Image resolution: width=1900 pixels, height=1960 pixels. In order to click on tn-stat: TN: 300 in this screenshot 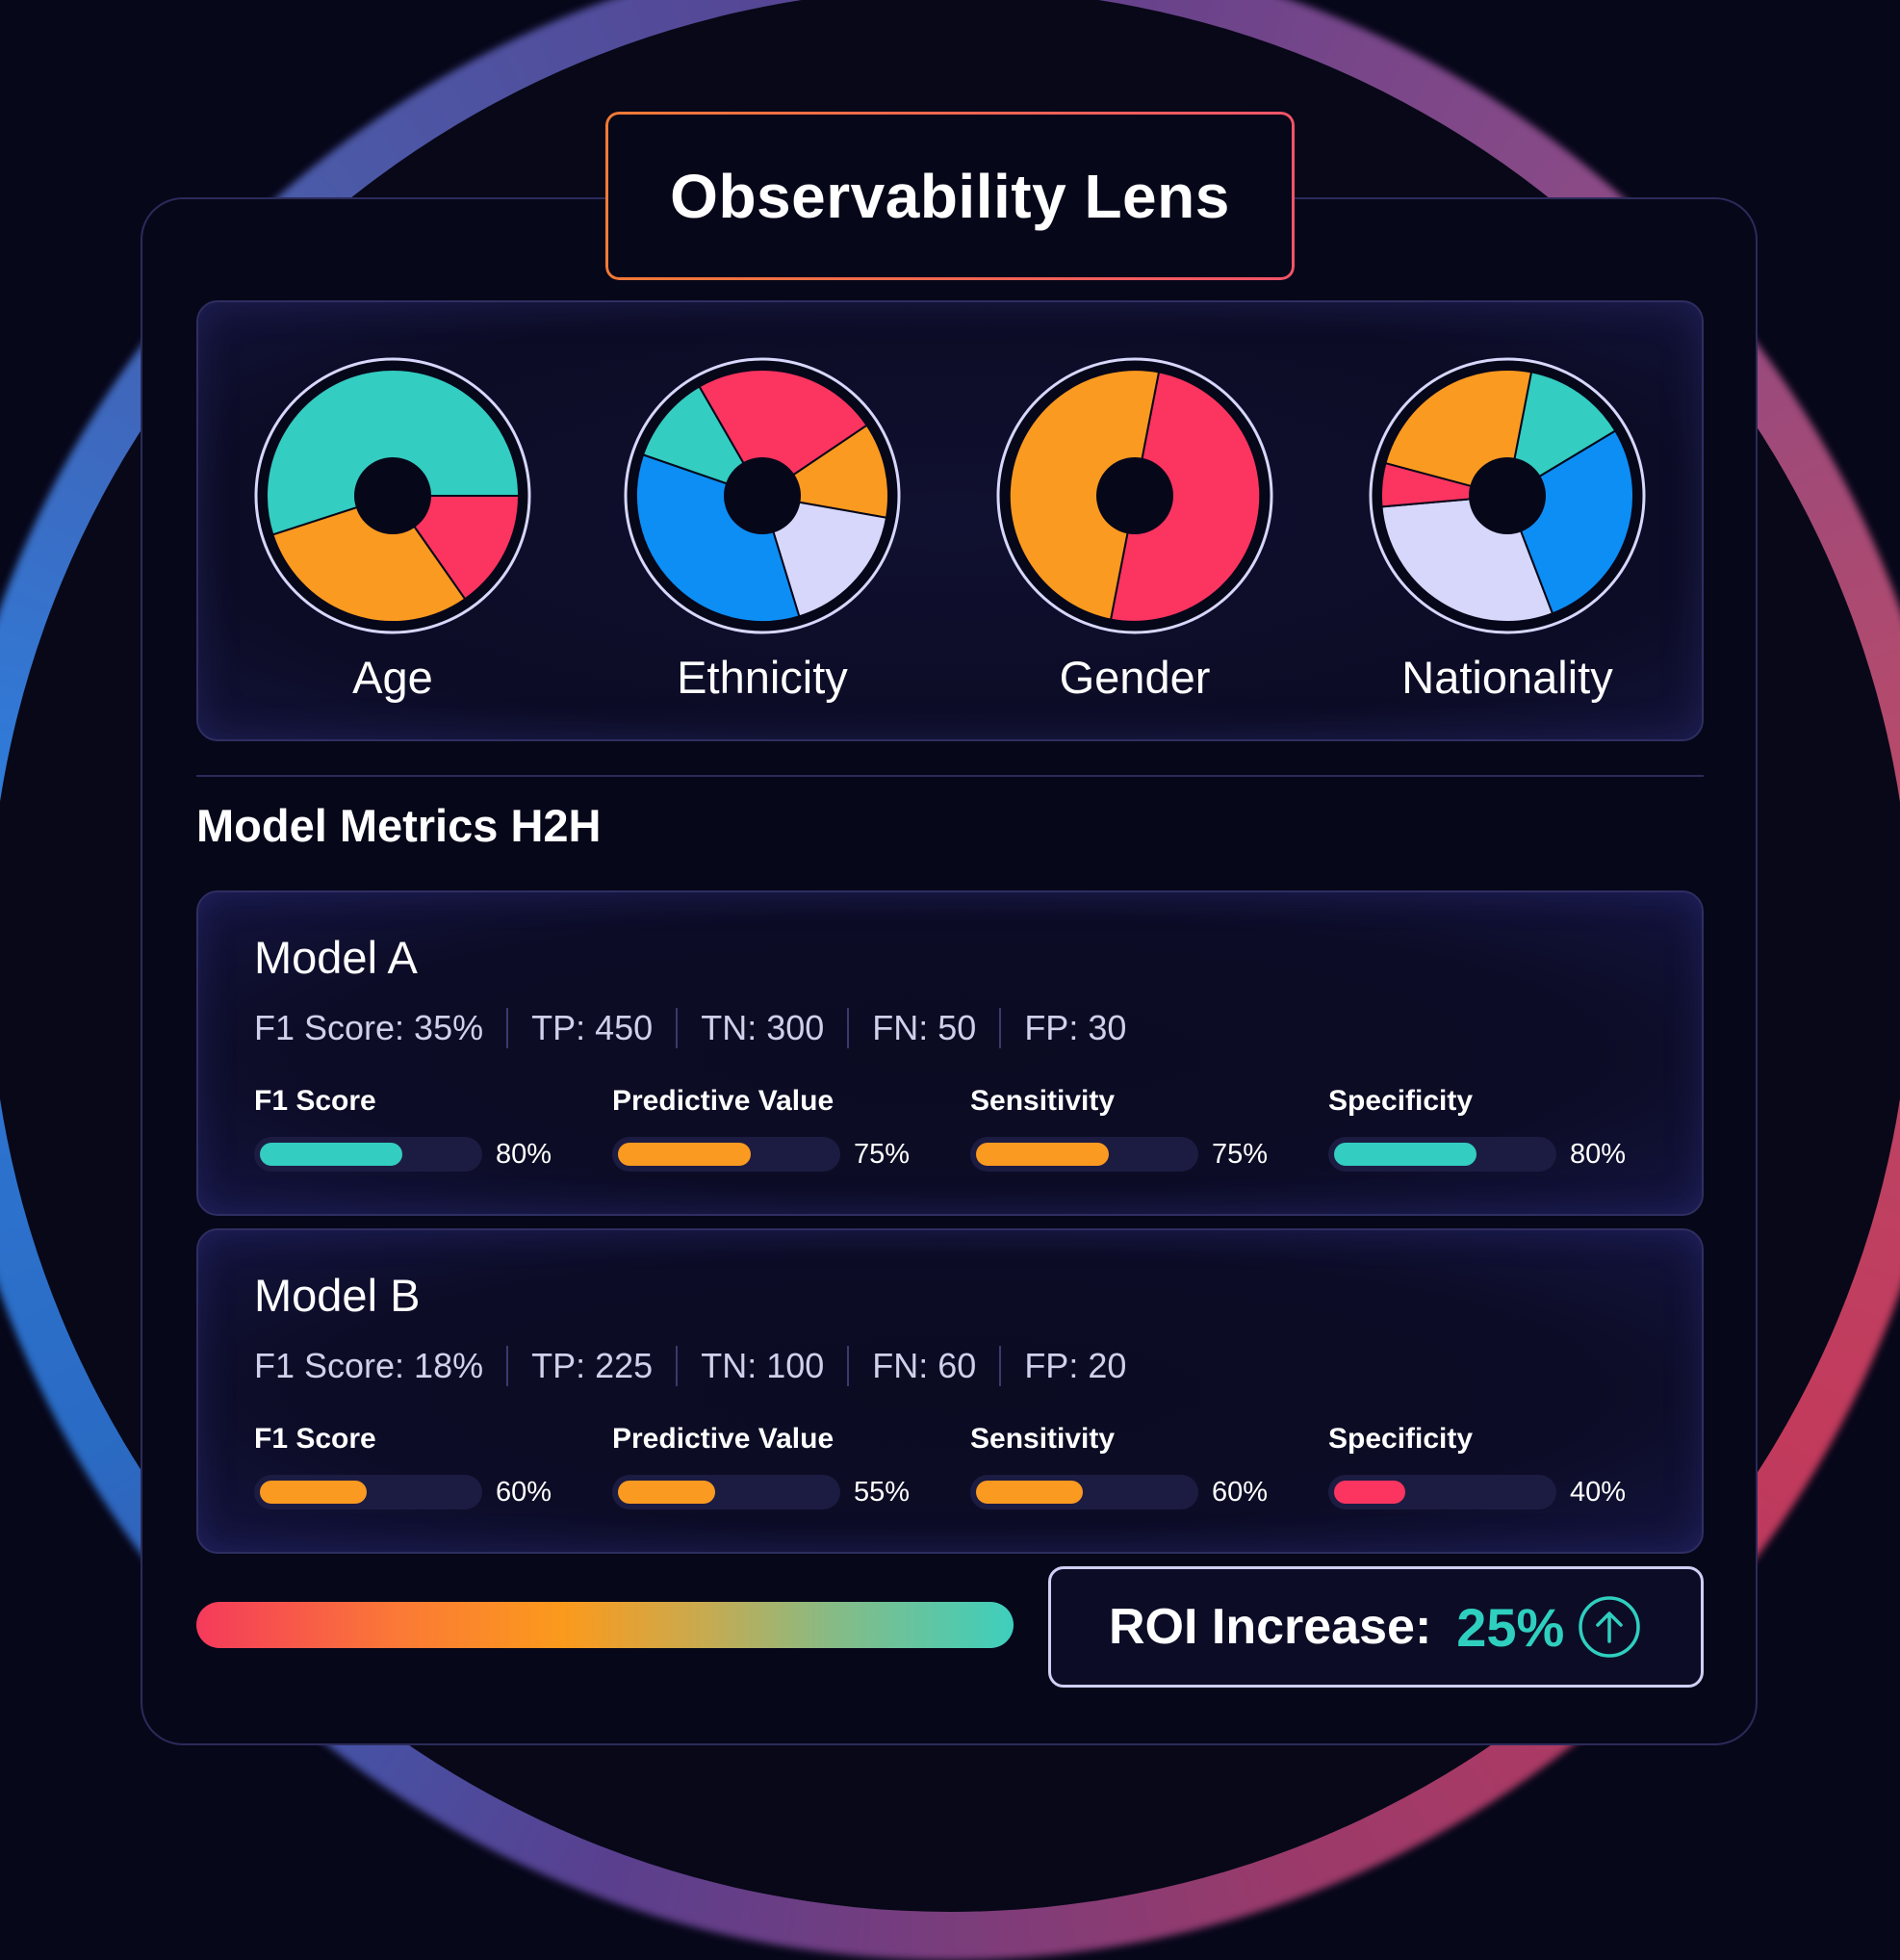, I will do `click(763, 1027)`.